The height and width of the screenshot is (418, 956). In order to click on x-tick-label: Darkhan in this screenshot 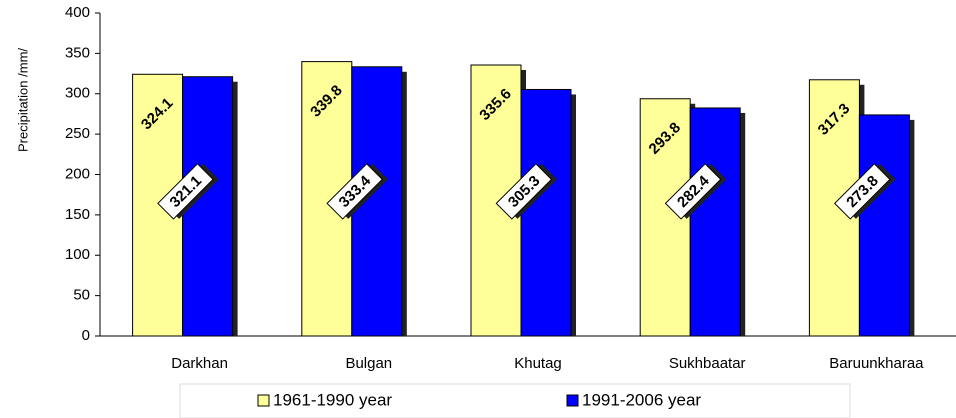, I will do `click(199, 363)`.